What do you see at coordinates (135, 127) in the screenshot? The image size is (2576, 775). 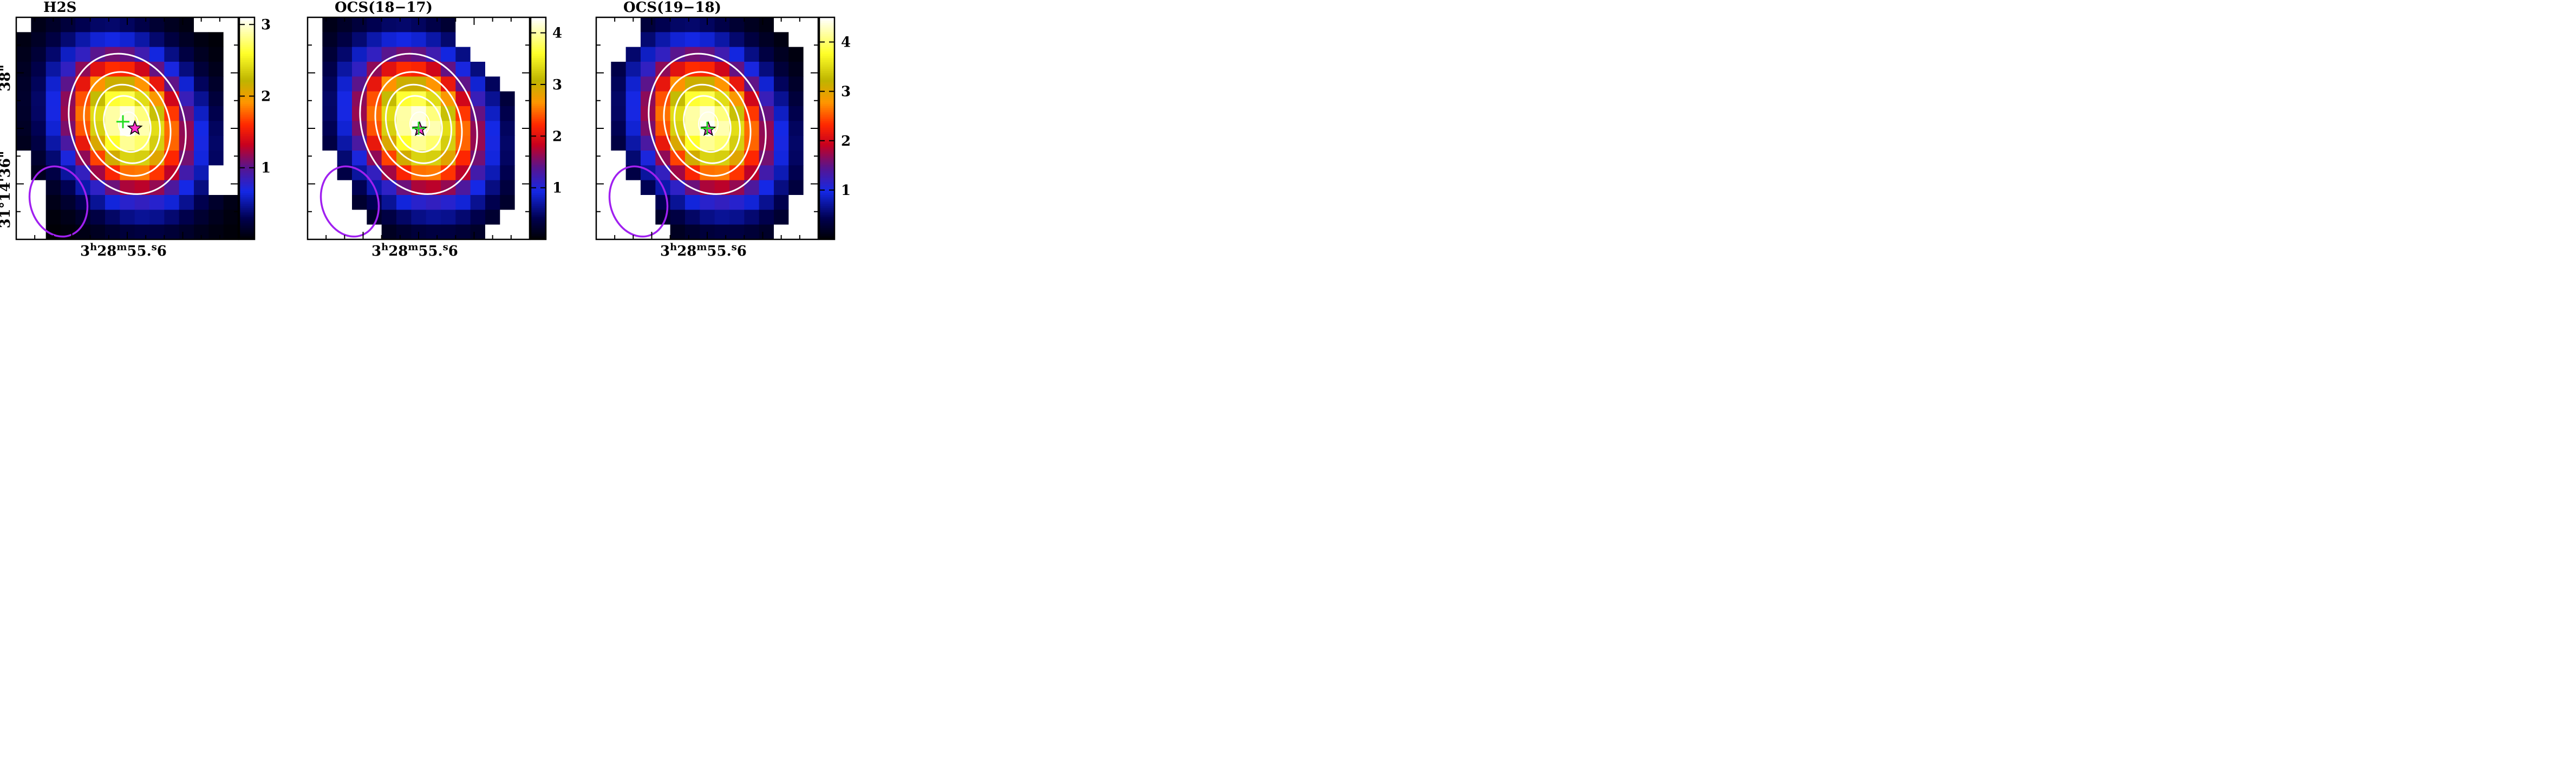 I see `source-star-marker` at bounding box center [135, 127].